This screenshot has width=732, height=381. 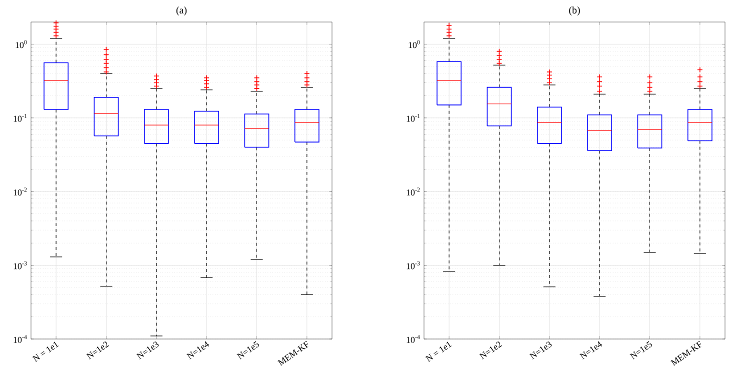 I want to click on chart-title: (b), so click(x=574, y=11).